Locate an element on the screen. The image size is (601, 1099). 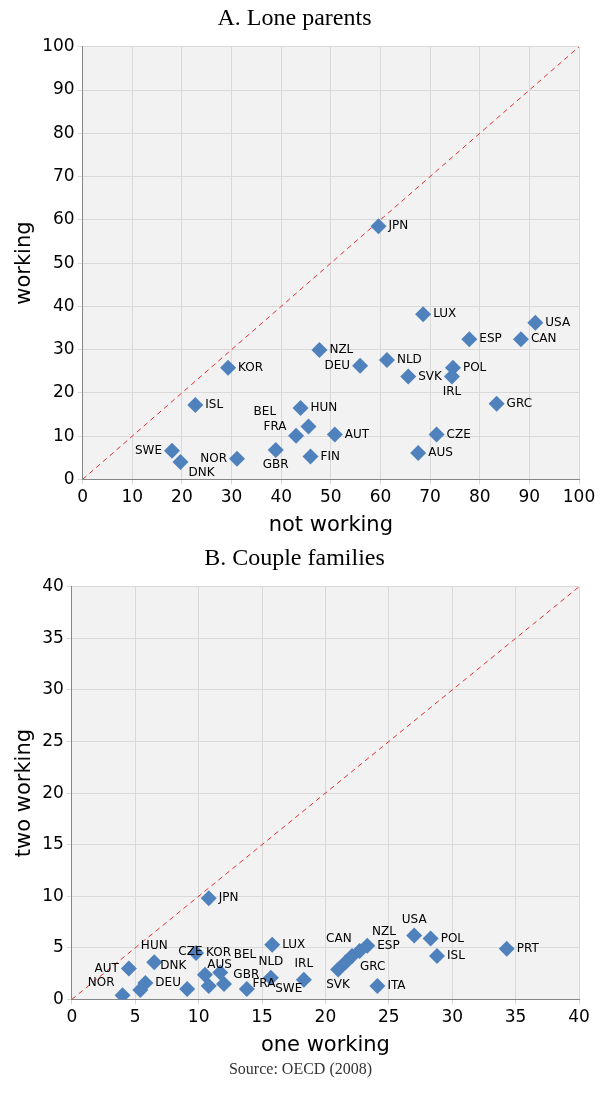
y-tick-label: 20 is located at coordinates (64, 391).